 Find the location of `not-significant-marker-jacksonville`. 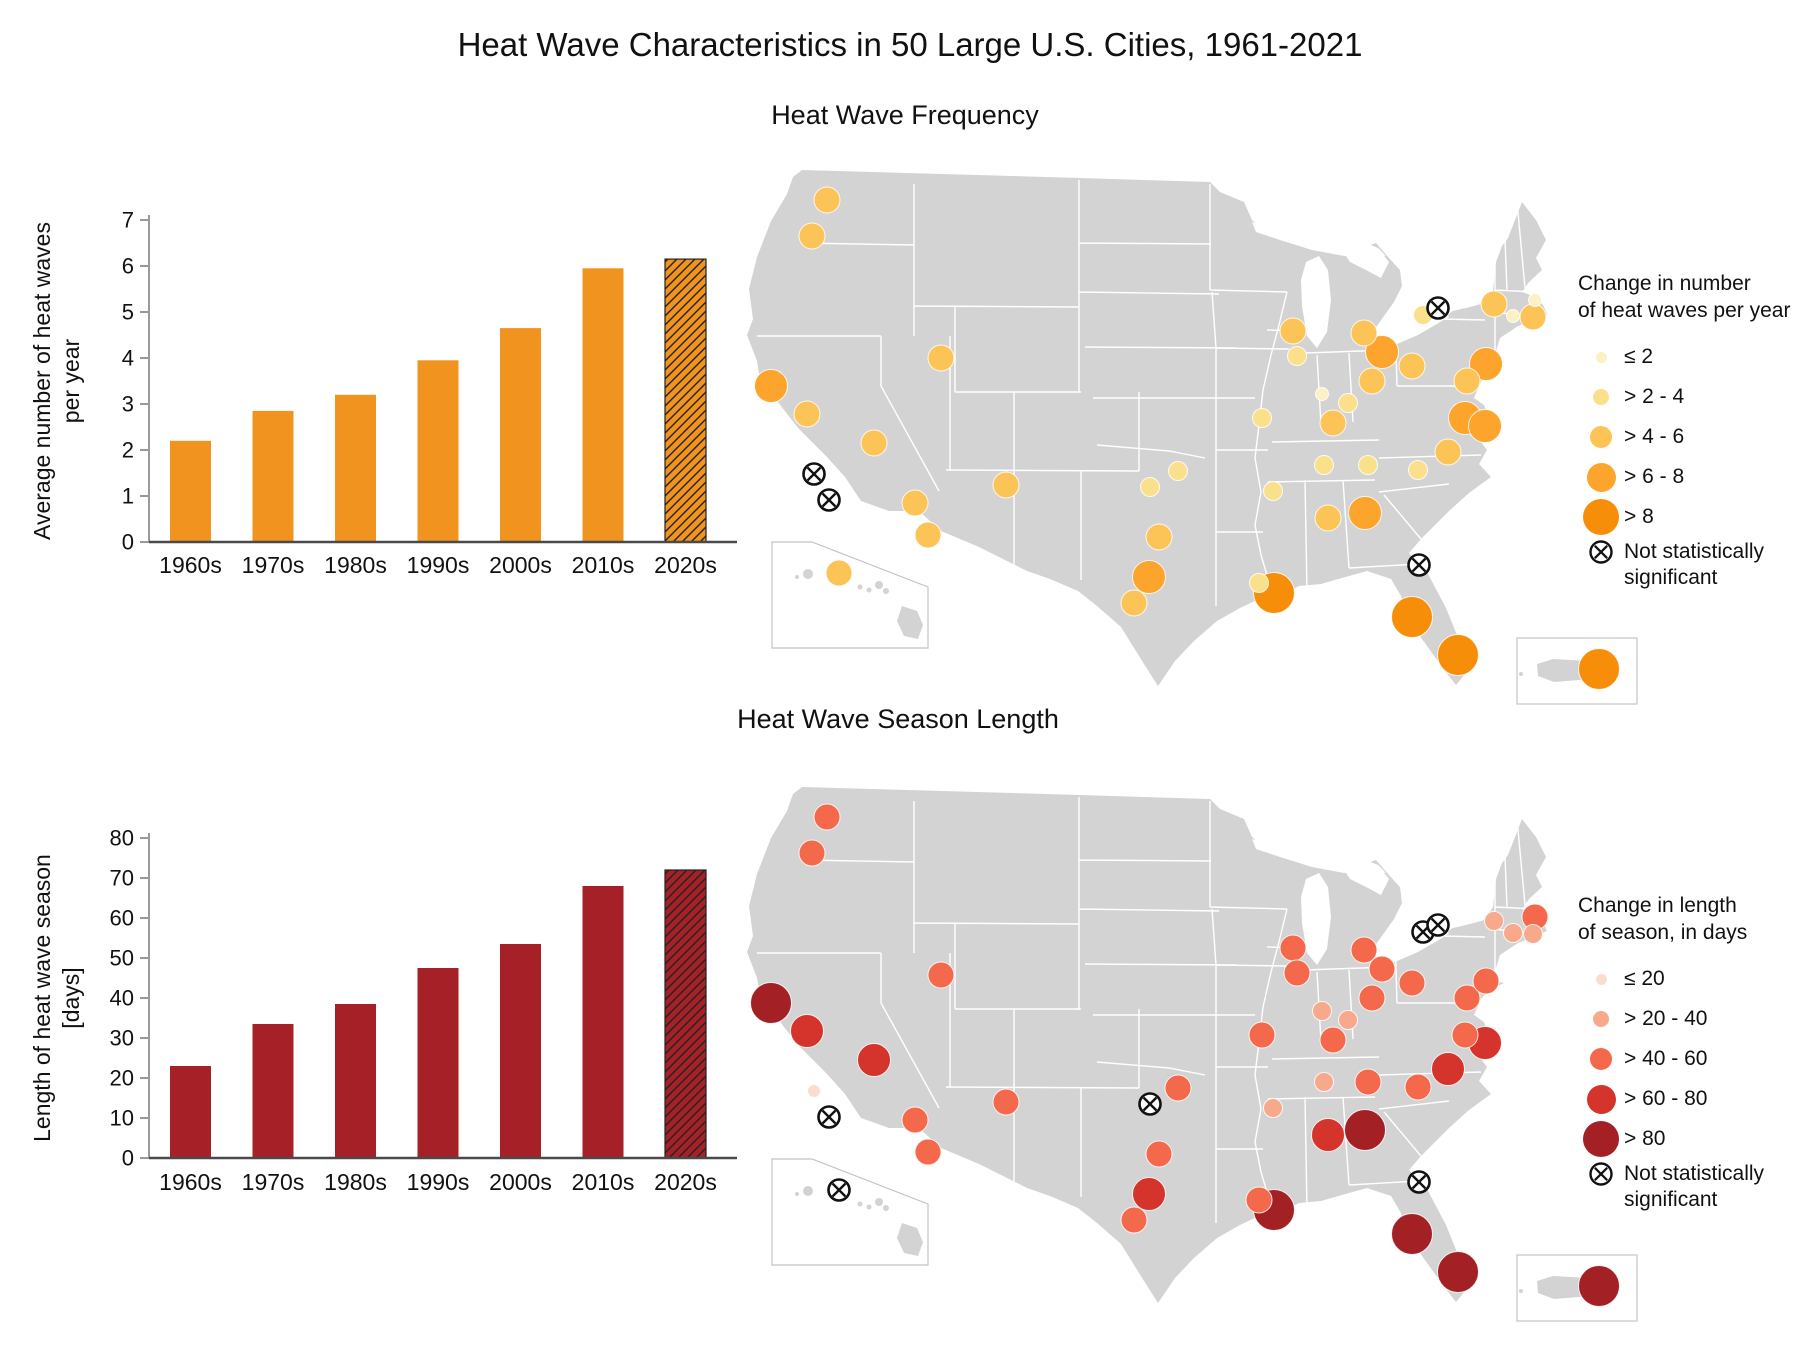

not-significant-marker-jacksonville is located at coordinates (1419, 565).